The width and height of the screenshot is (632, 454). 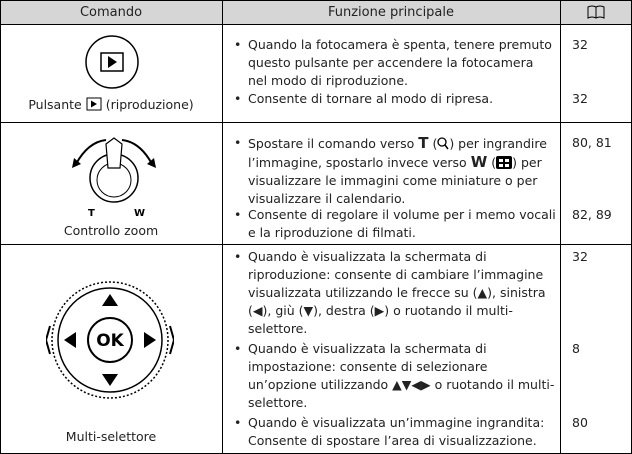 I want to click on play-button-icon, so click(x=112, y=62).